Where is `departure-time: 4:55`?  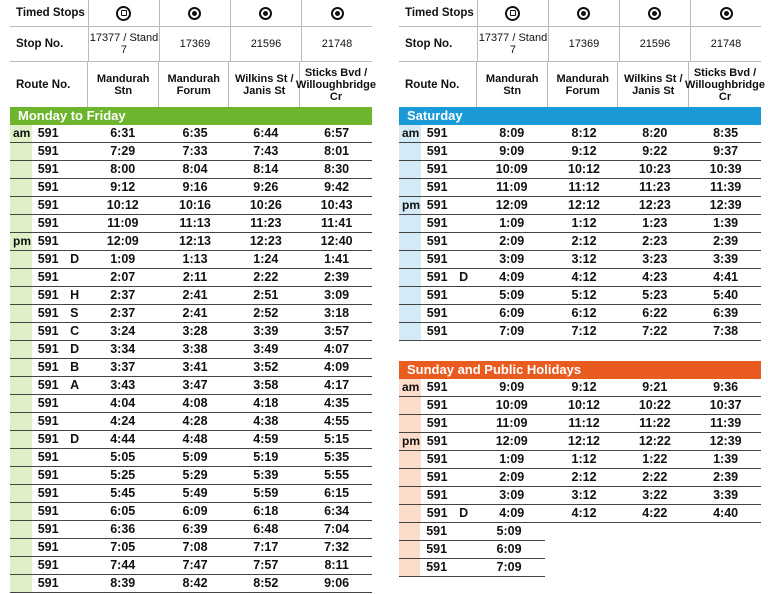 departure-time: 4:55 is located at coordinates (337, 421).